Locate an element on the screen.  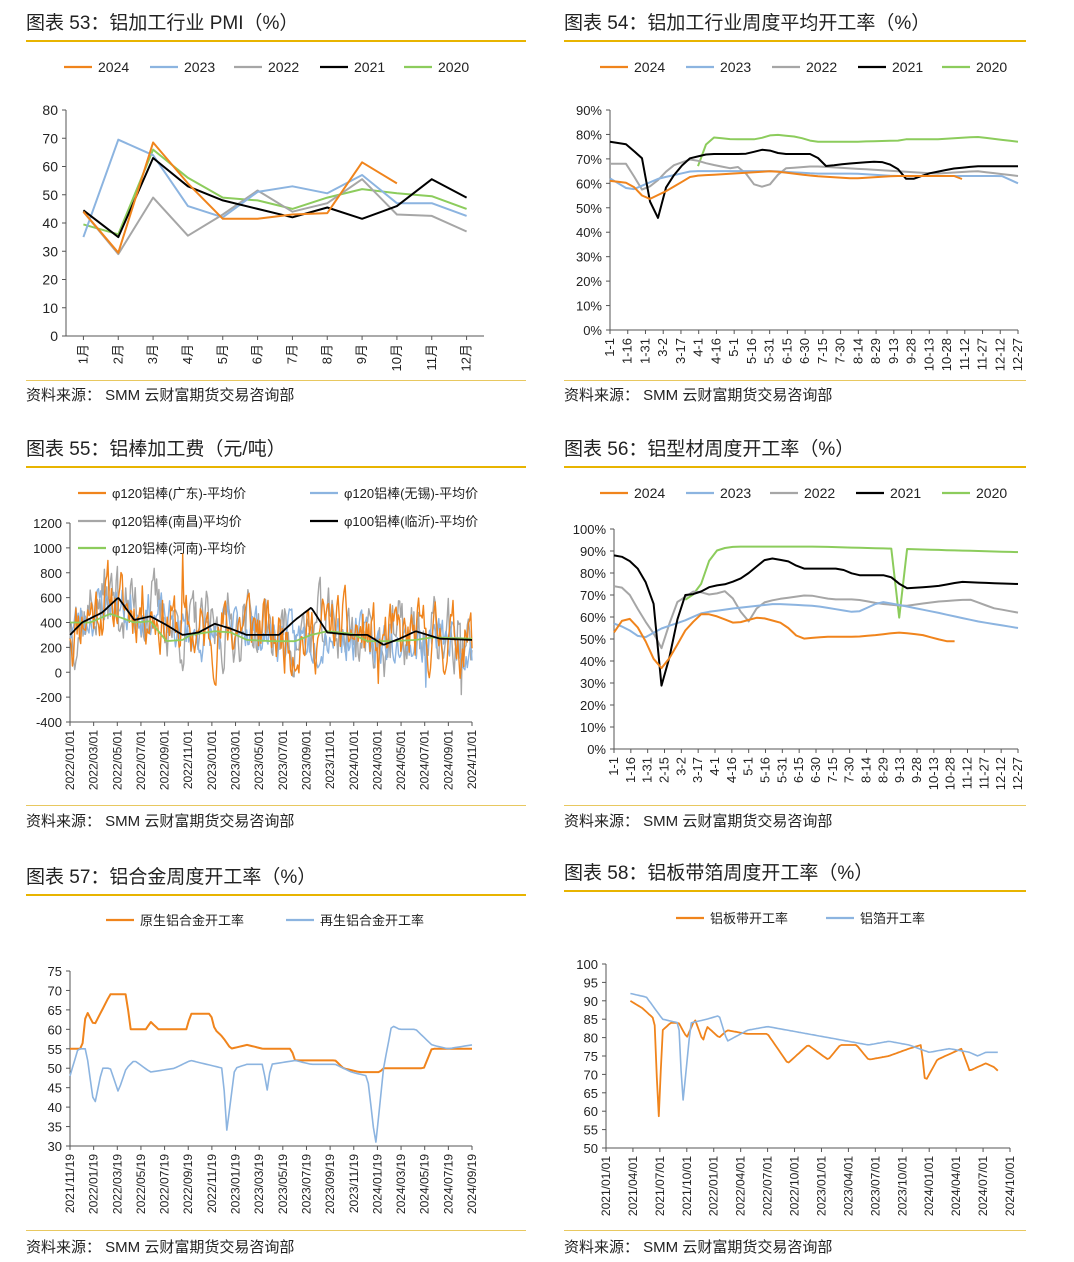
legend-item: 2021 is located at coordinates (352, 67).